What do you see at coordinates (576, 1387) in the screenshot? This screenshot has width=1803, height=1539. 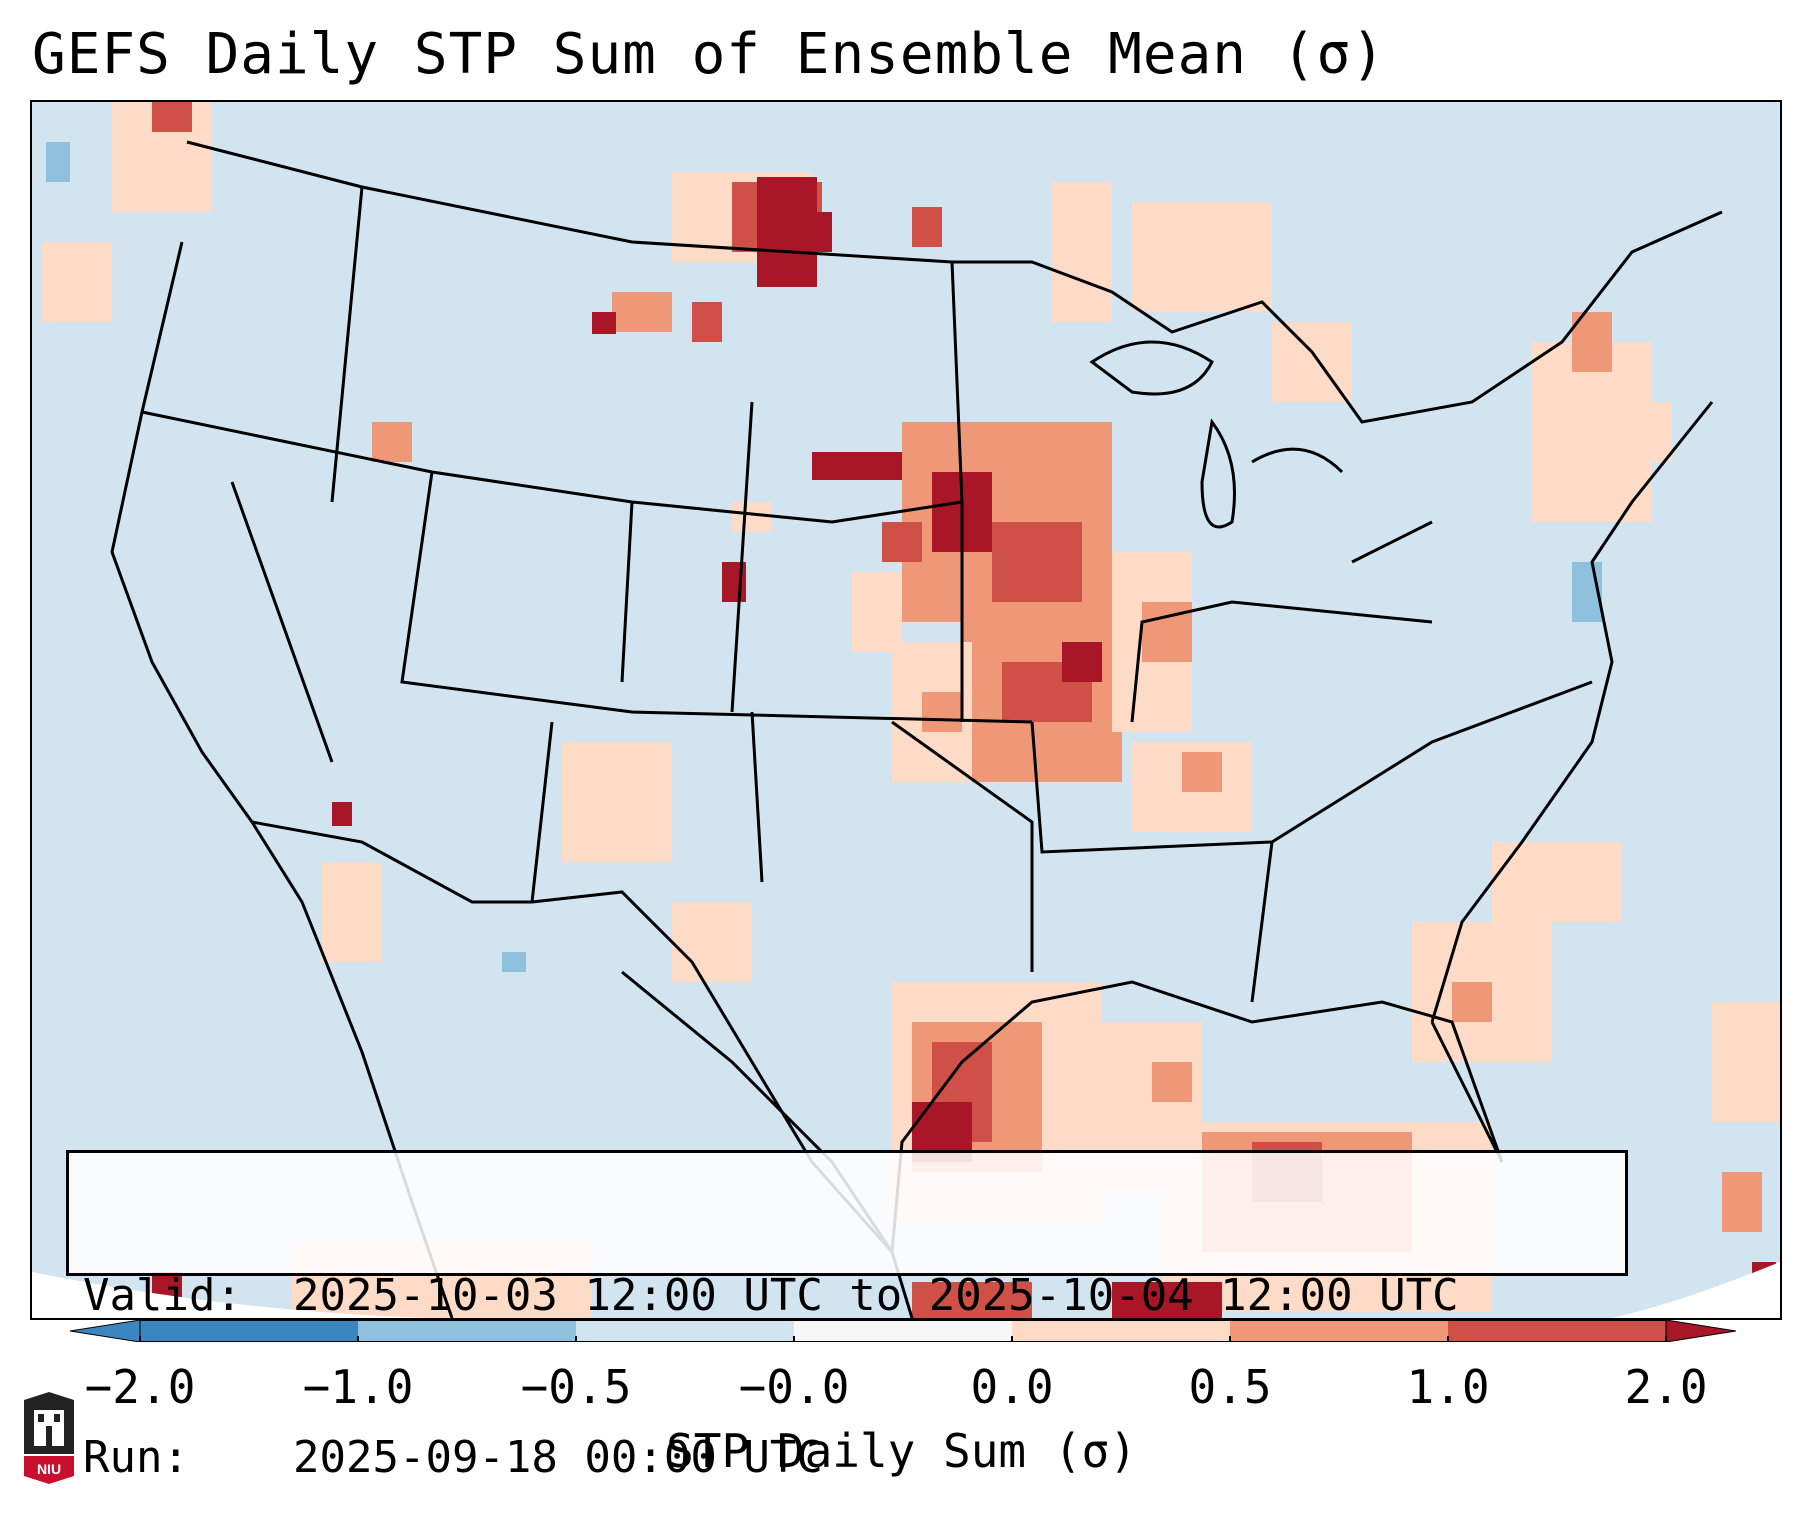 I see `colorbar-tick-label: −0.5` at bounding box center [576, 1387].